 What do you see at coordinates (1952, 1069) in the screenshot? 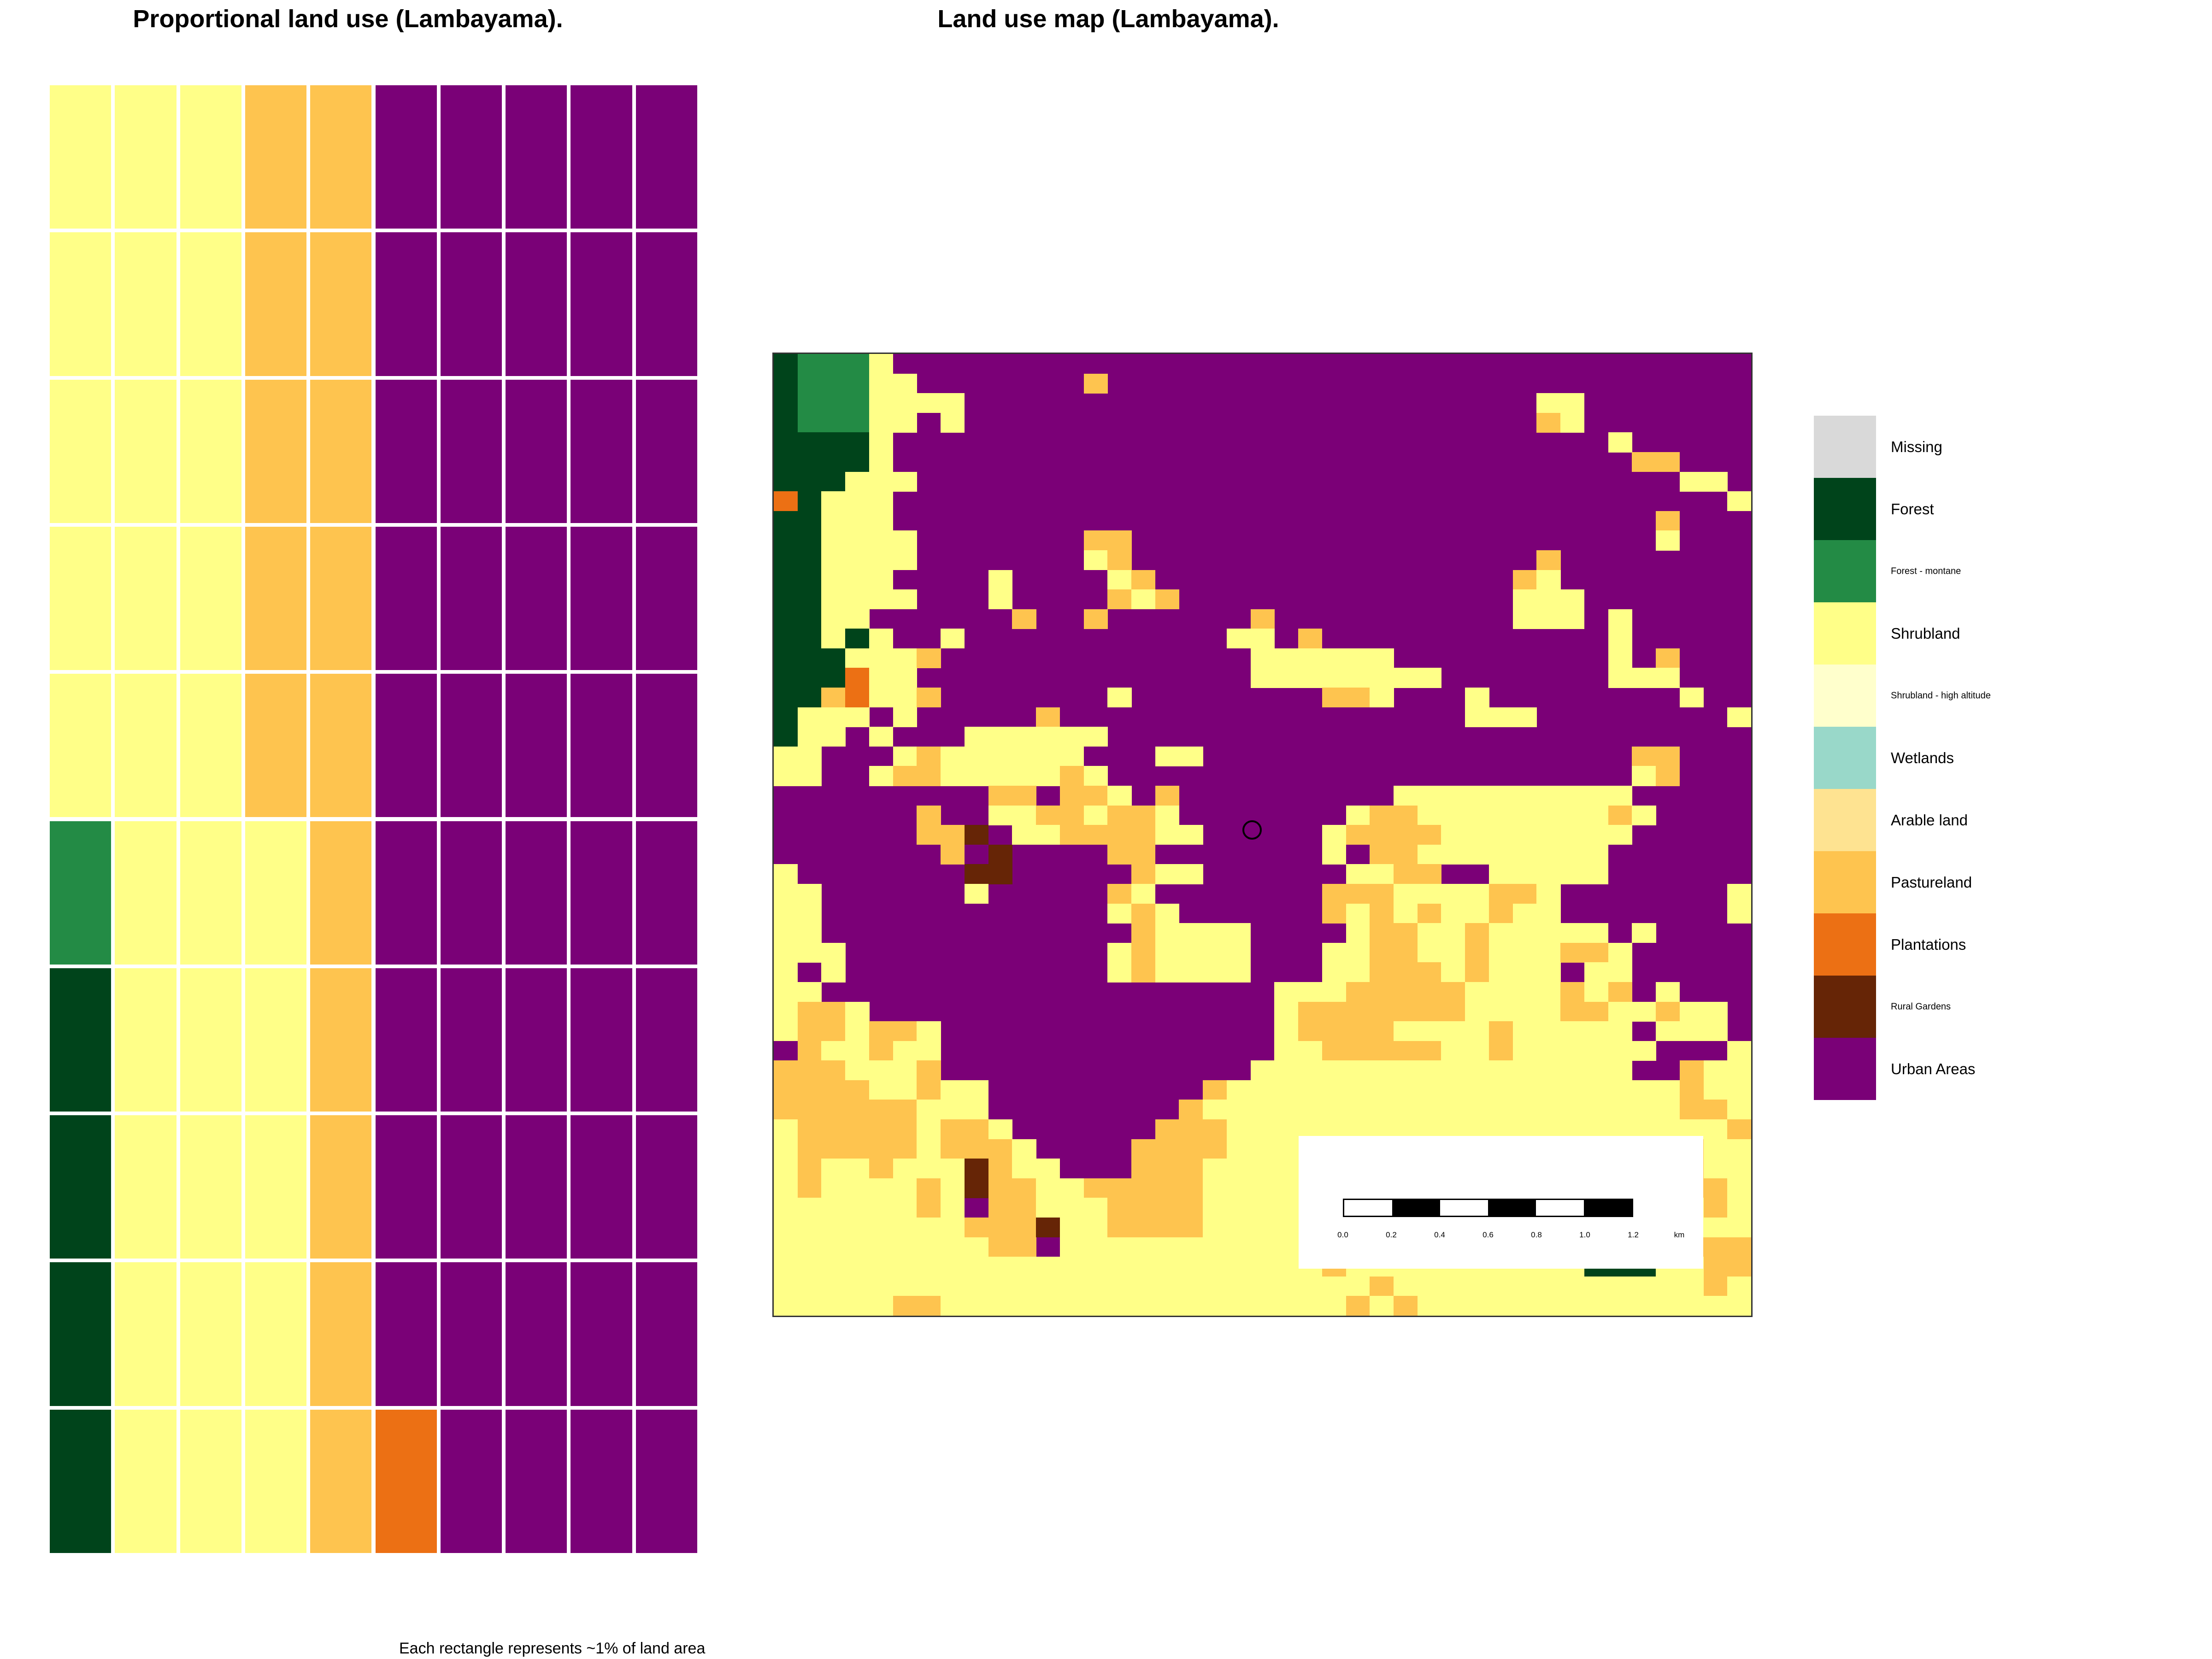
I see `legend-item: Urban Areas` at bounding box center [1952, 1069].